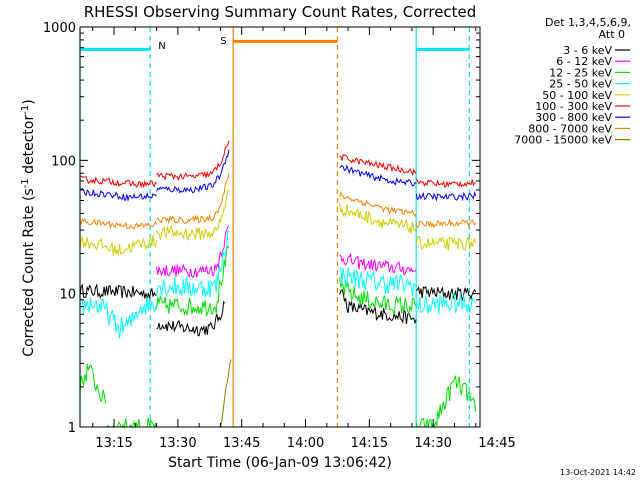  What do you see at coordinates (63, 161) in the screenshot?
I see `y-tick-label-2: 100` at bounding box center [63, 161].